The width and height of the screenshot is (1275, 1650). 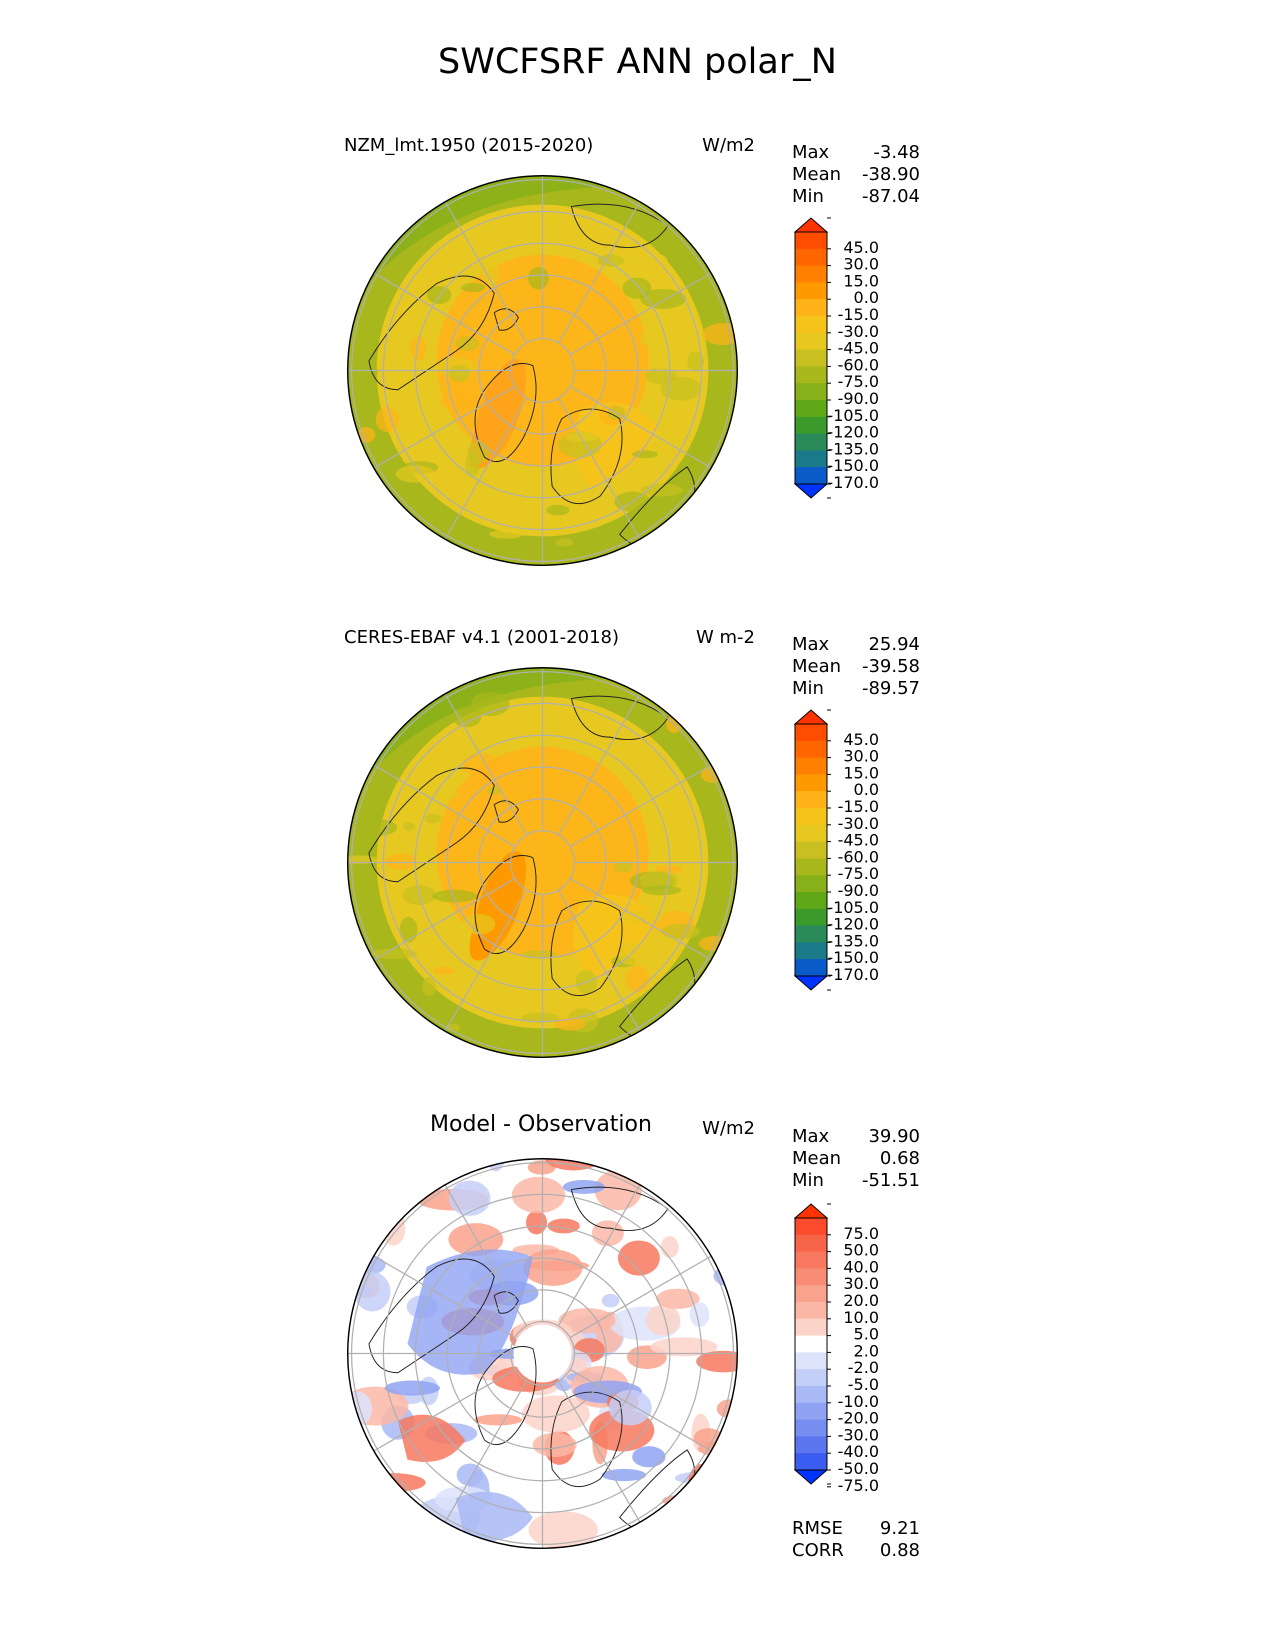 What do you see at coordinates (497, 414) in the screenshot?
I see `field-greenland` at bounding box center [497, 414].